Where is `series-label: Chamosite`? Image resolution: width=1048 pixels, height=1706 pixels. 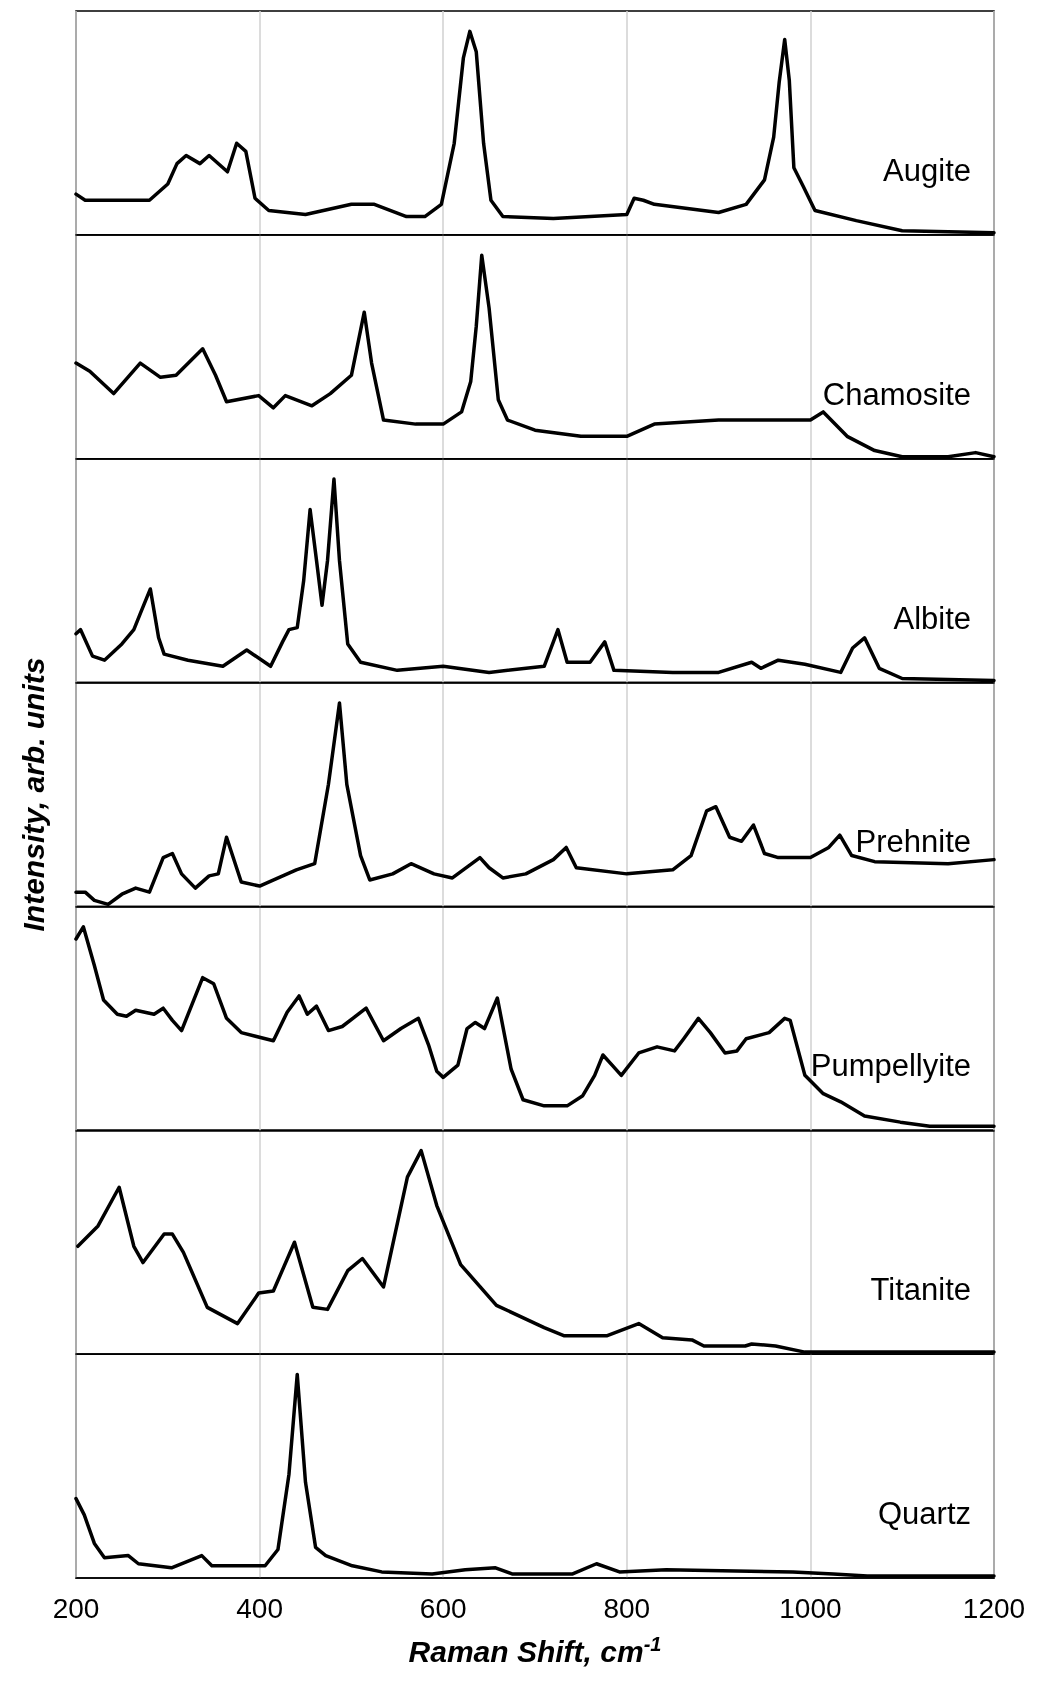
series-label: Chamosite is located at coordinates (897, 394).